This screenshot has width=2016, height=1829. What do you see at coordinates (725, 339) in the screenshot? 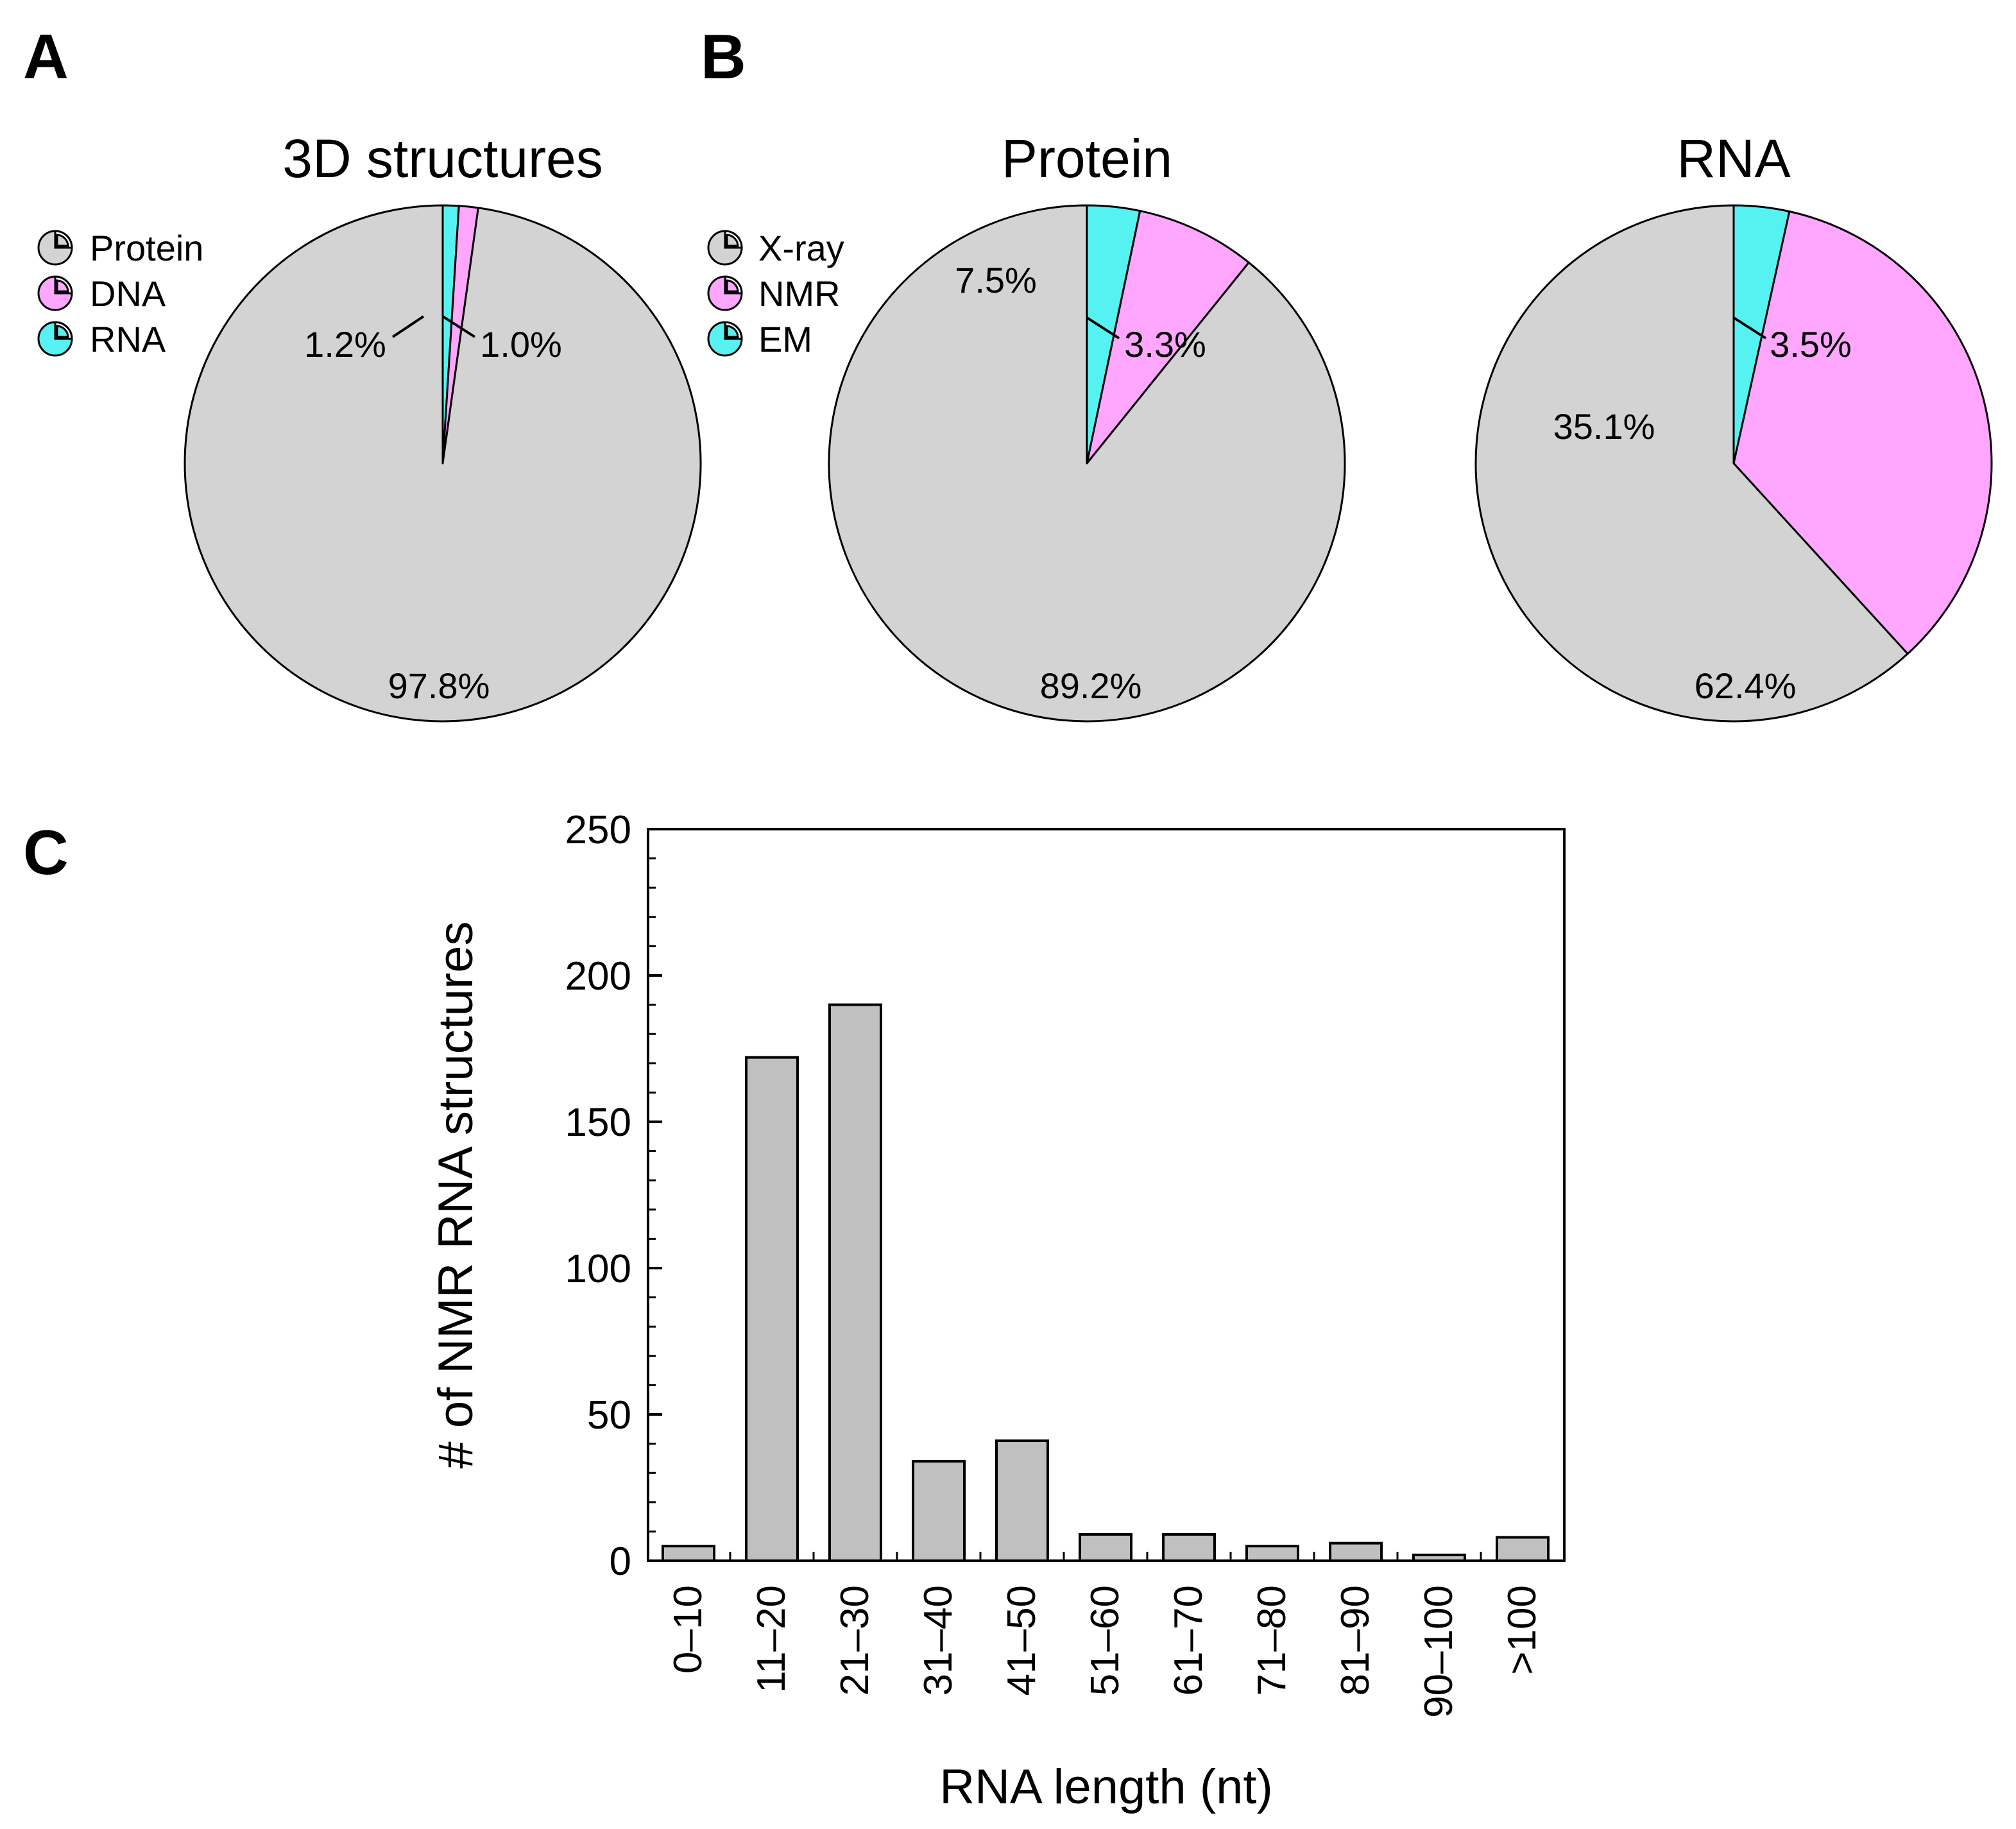
I see `legend-icon-em` at bounding box center [725, 339].